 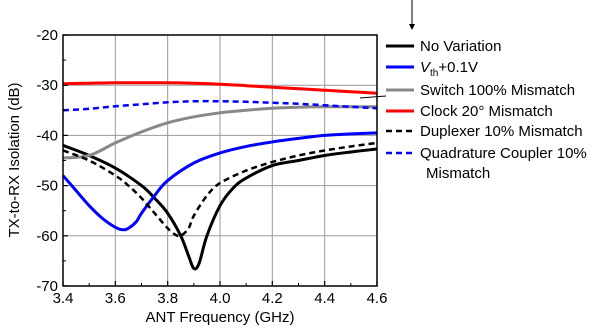 What do you see at coordinates (373, 97) in the screenshot?
I see `legend-connector-line` at bounding box center [373, 97].